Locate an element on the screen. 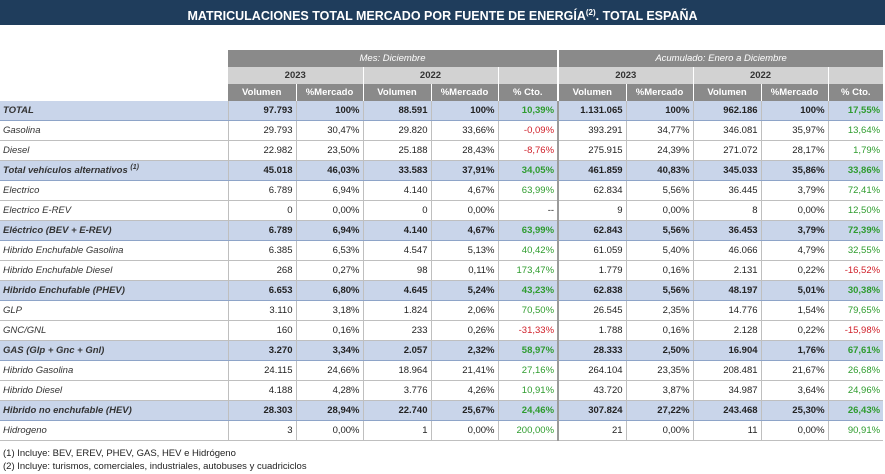 The image size is (885, 474). cumulative-share-2022-cell: 21,67% is located at coordinates (794, 370).